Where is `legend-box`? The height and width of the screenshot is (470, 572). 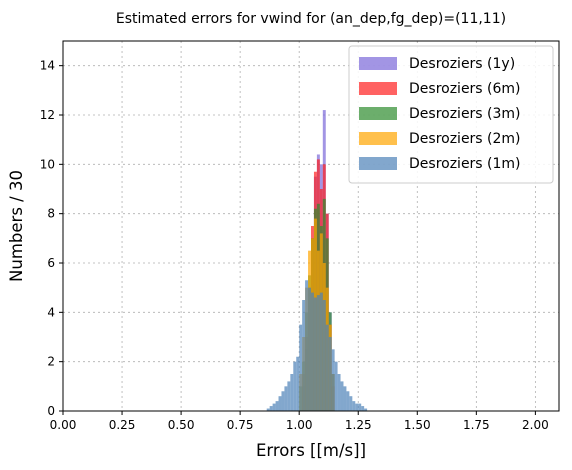 legend-box is located at coordinates (451, 114).